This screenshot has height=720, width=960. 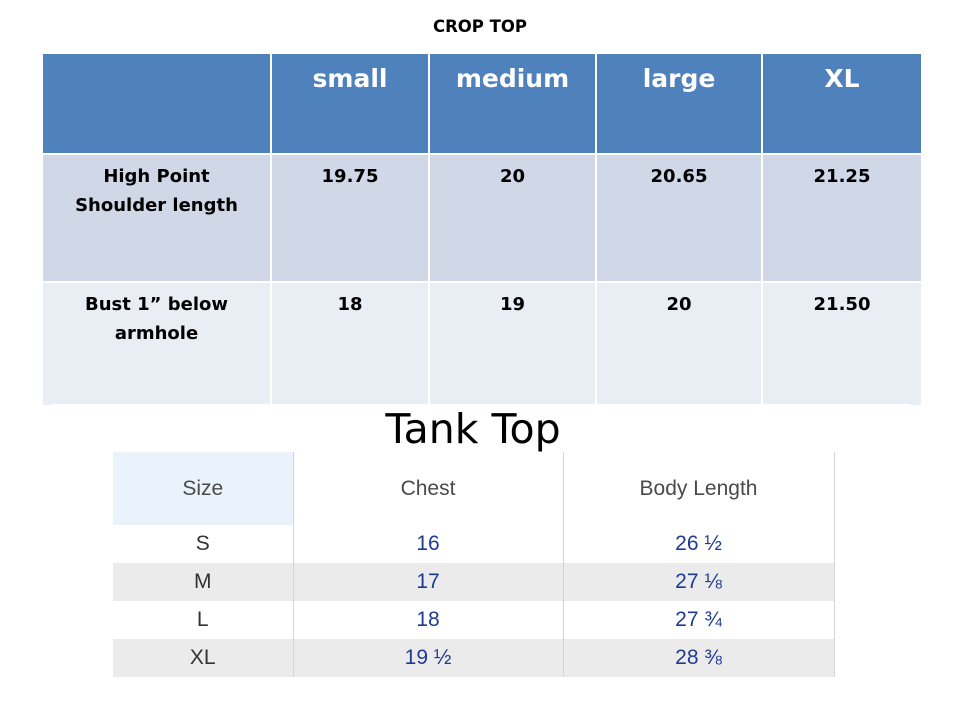 I want to click on crop-cell: 19.75, so click(x=350, y=218).